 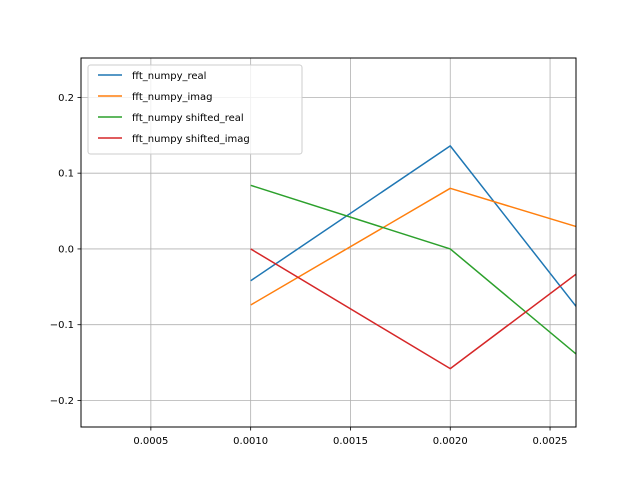 I want to click on y-tick-label: −0.2, so click(x=62, y=401).